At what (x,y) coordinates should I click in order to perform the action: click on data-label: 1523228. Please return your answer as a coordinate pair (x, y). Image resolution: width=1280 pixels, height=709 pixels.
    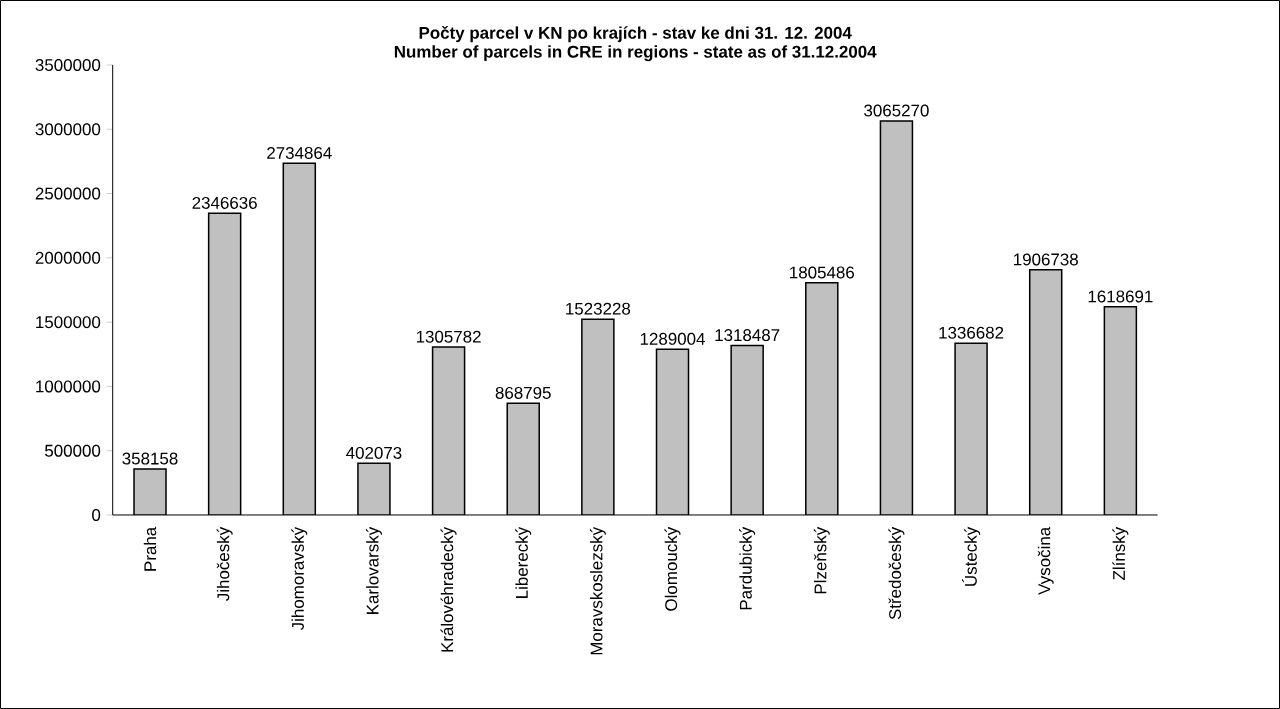
    Looking at the image, I should click on (598, 308).